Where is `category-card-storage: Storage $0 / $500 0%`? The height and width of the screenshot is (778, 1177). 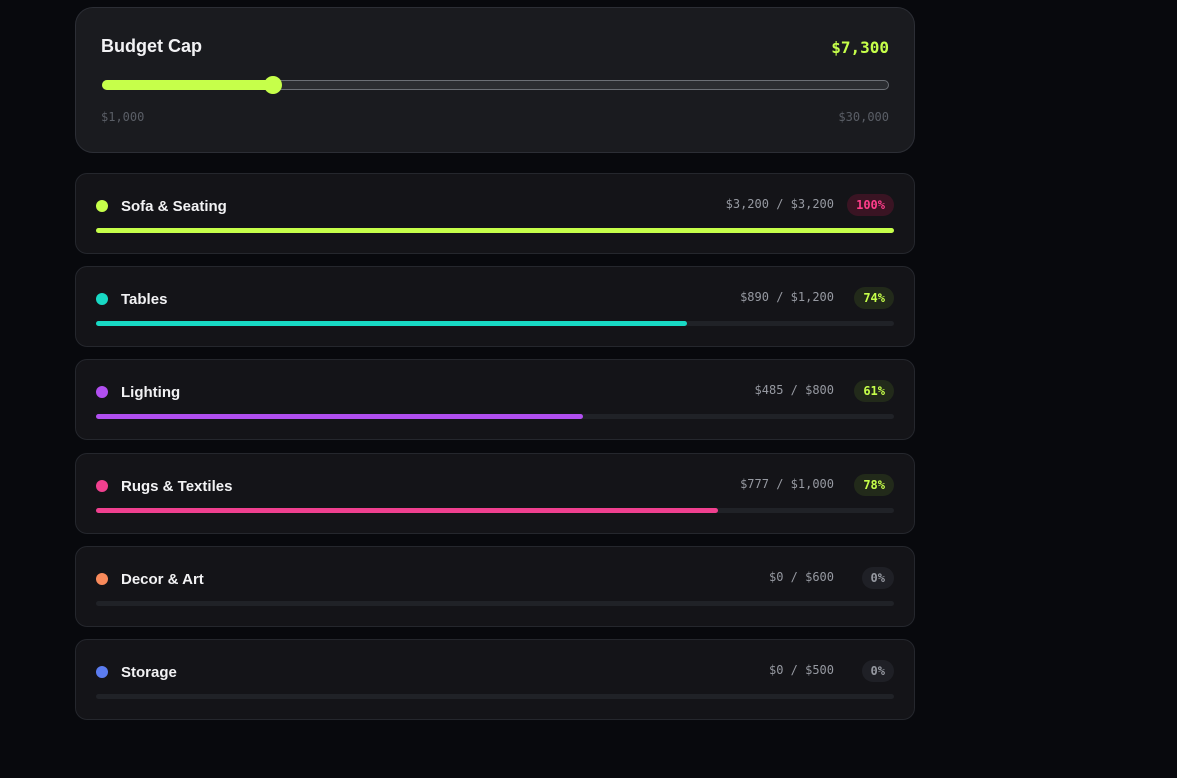 category-card-storage: Storage $0 / $500 0% is located at coordinates (495, 679).